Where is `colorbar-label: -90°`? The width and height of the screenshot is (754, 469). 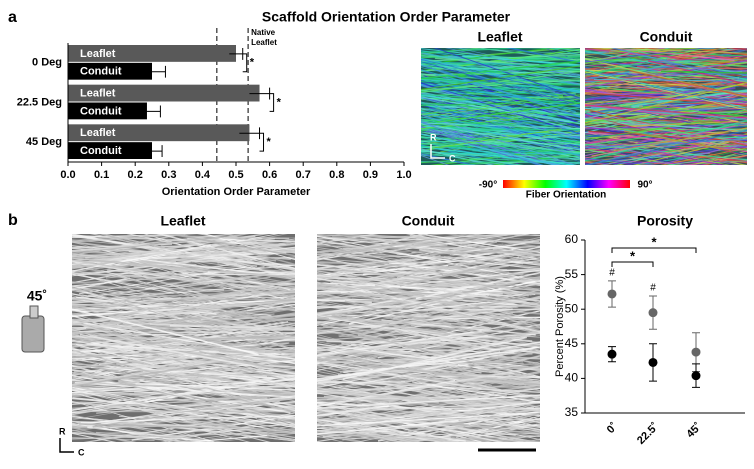 colorbar-label: -90° is located at coordinates (488, 185).